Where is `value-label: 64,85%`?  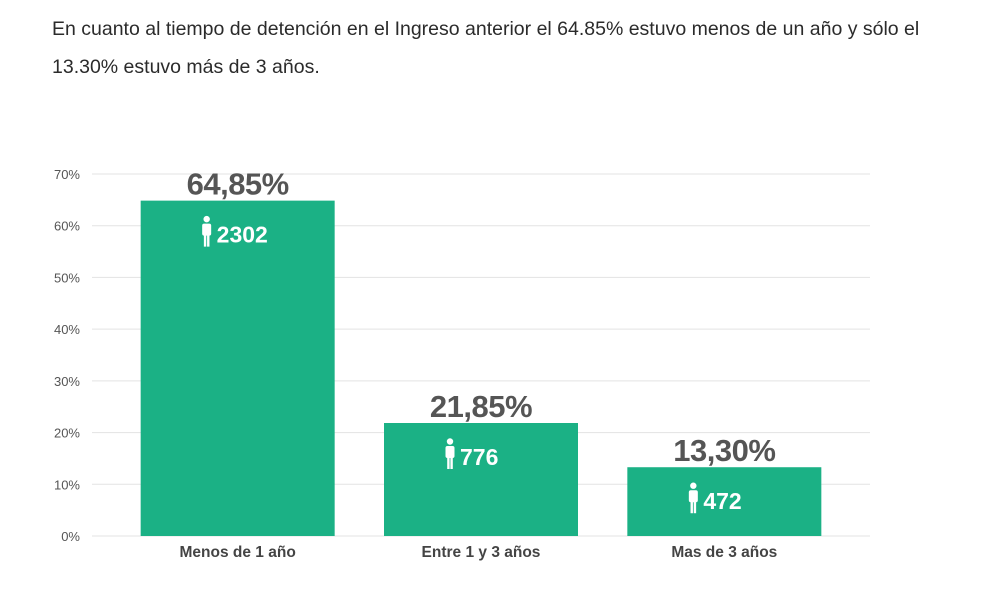 value-label: 64,85% is located at coordinates (238, 184).